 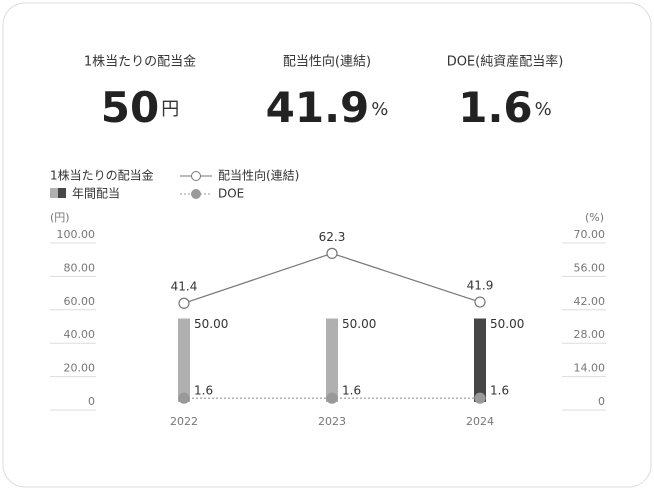 I want to click on legend-label: DOE, so click(x=231, y=194).